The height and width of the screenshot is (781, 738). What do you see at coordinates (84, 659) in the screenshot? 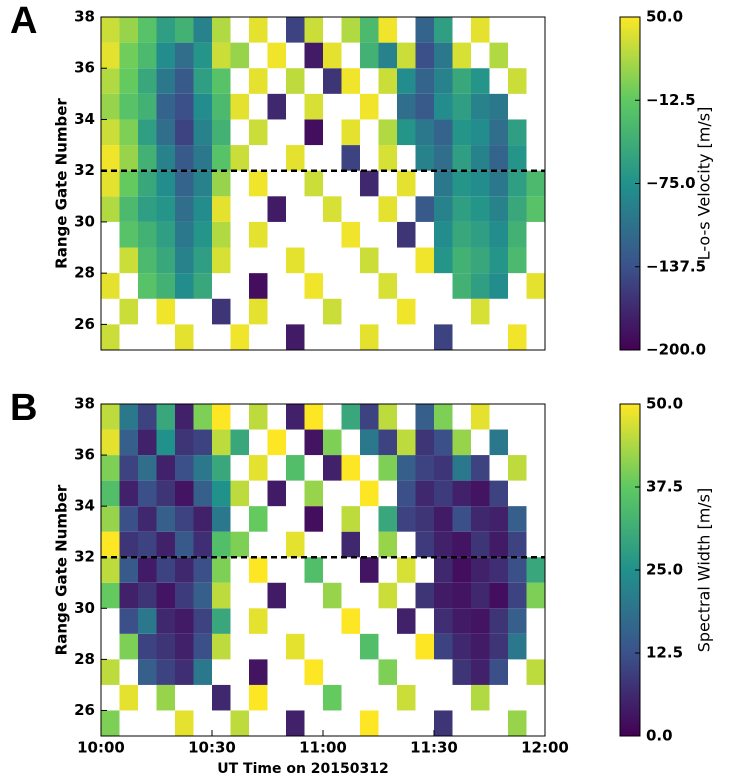
I see `y-tick-label: 28` at bounding box center [84, 659].